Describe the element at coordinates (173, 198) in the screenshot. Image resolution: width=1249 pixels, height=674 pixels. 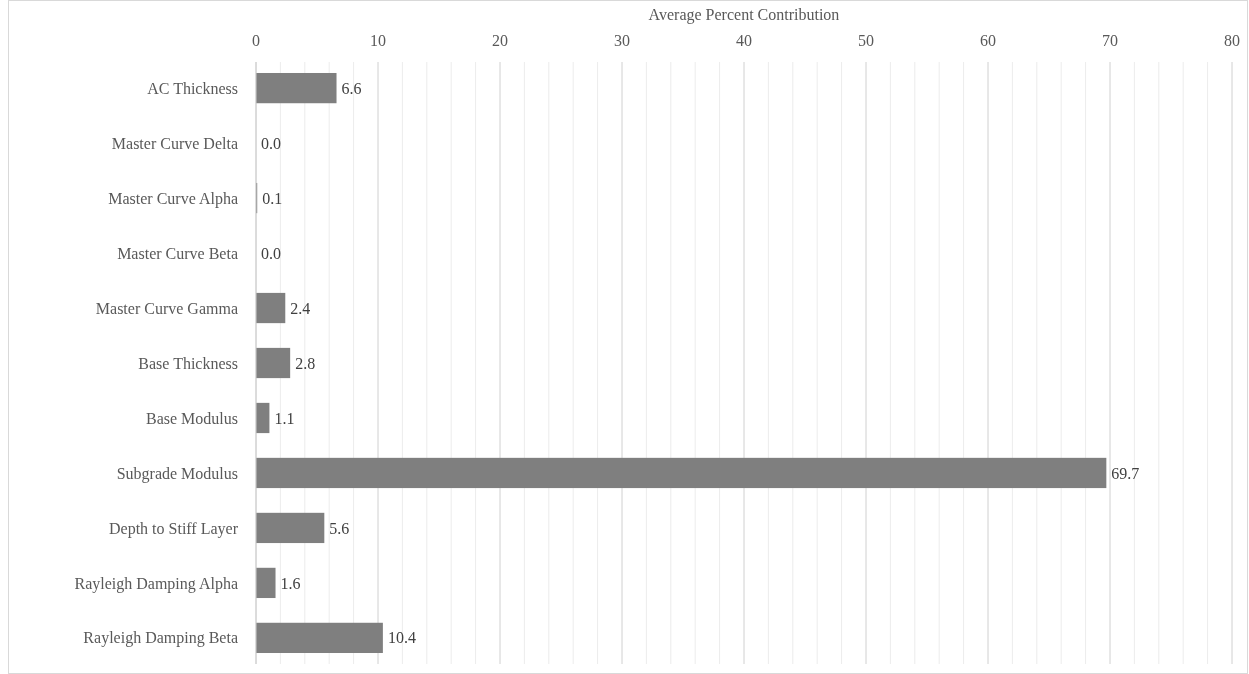
I see `y-tick-label: Master Curve Alpha` at that location.